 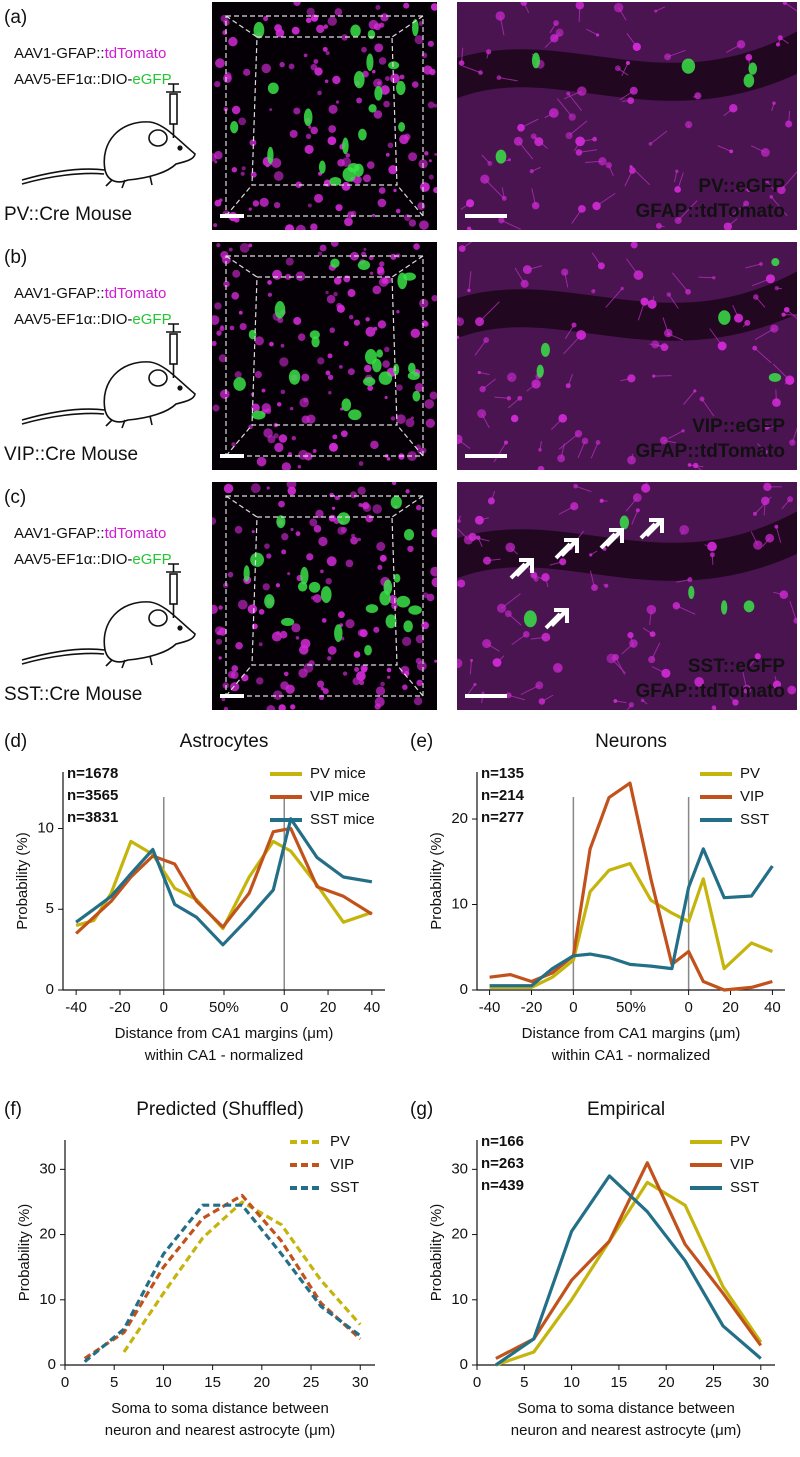 I want to click on y-tick-label: 10, so click(x=459, y=1299).